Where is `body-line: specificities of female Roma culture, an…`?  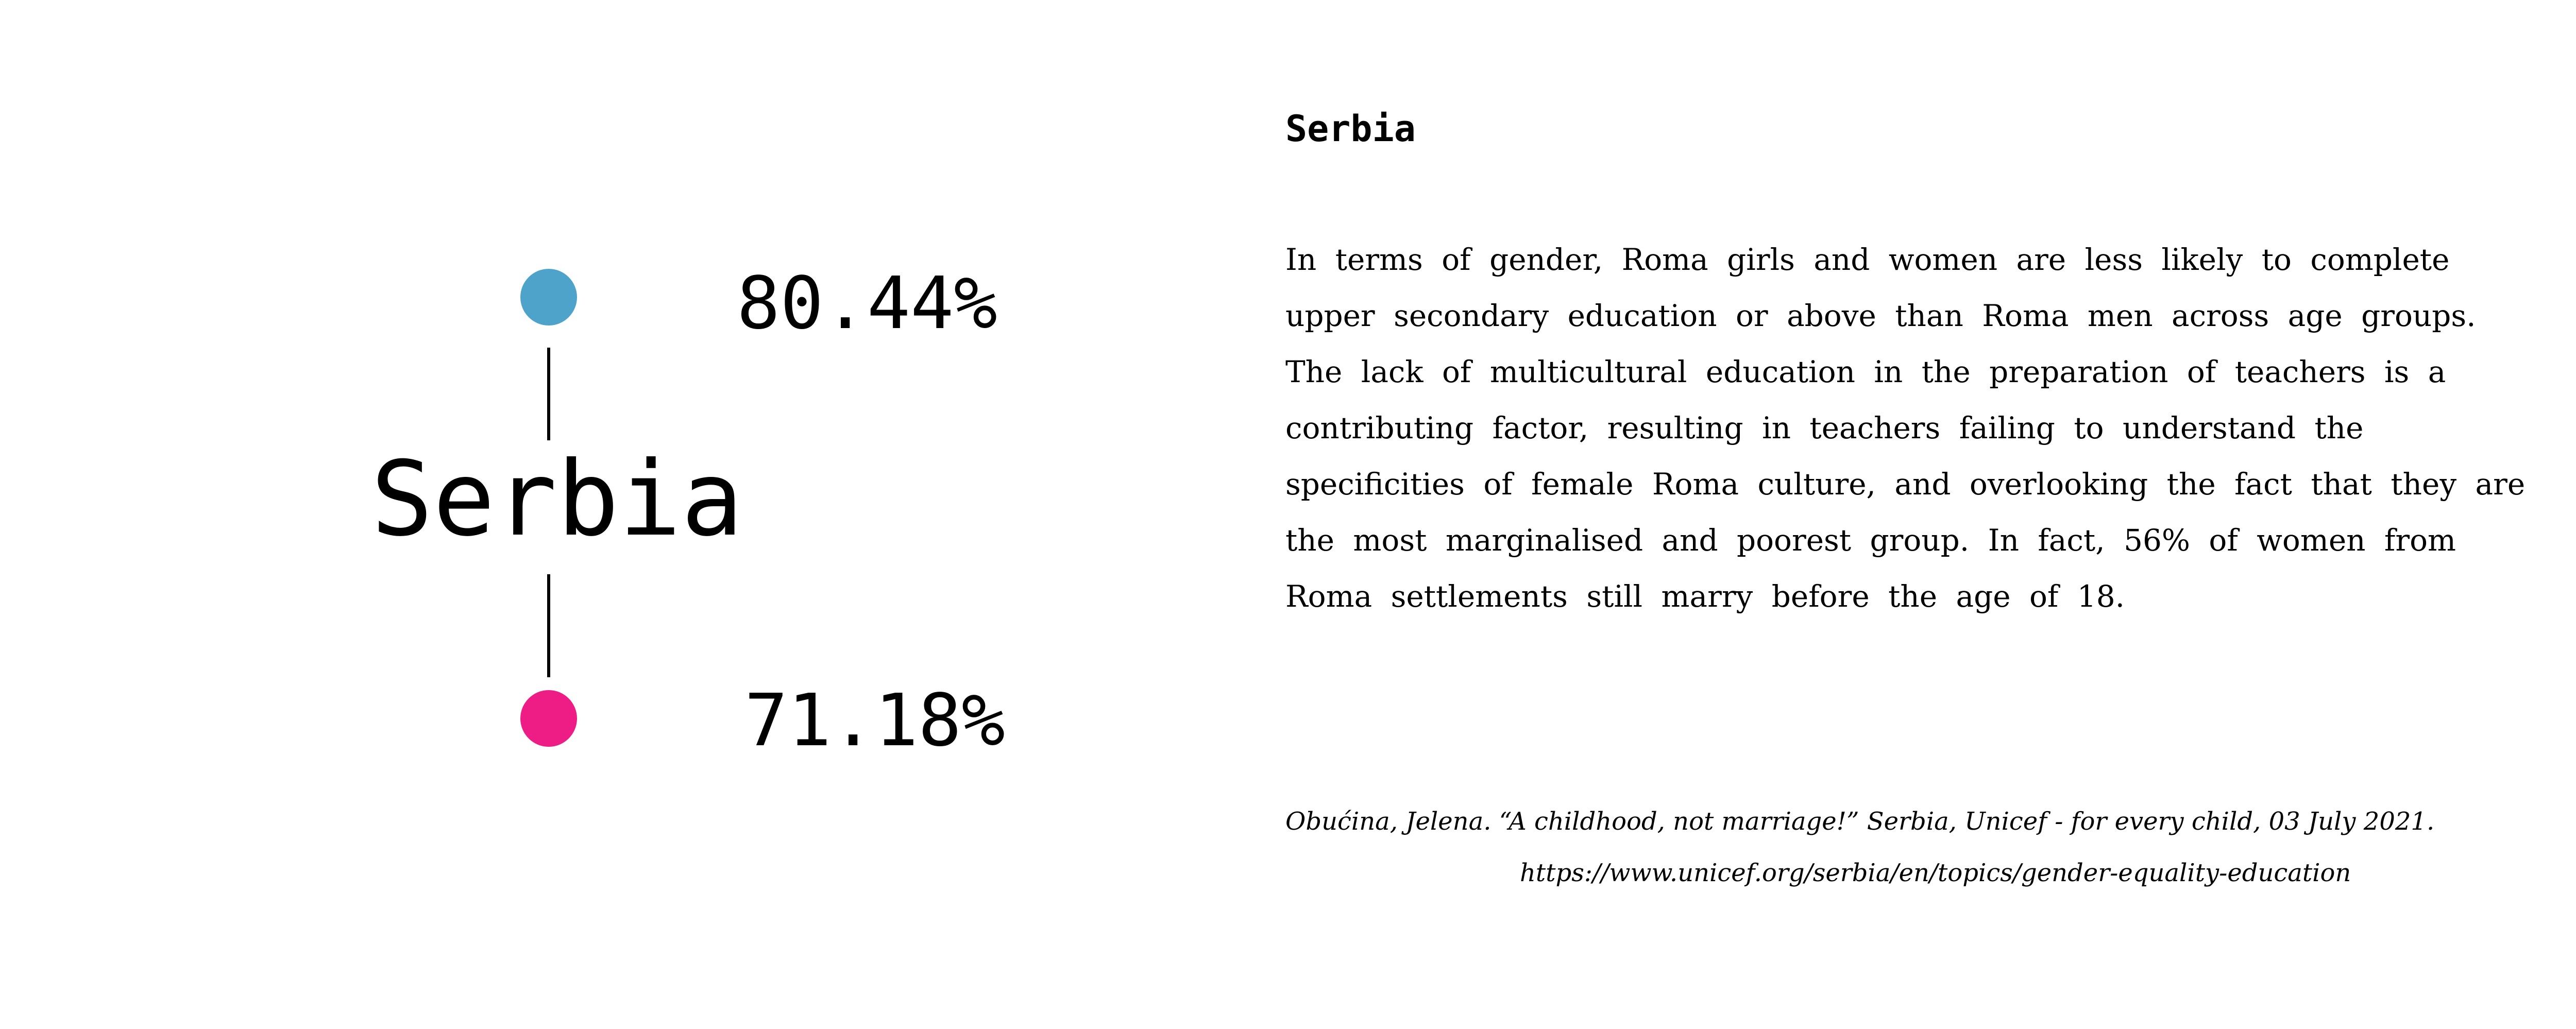 body-line: specificities of female Roma culture, an… is located at coordinates (1906, 484).